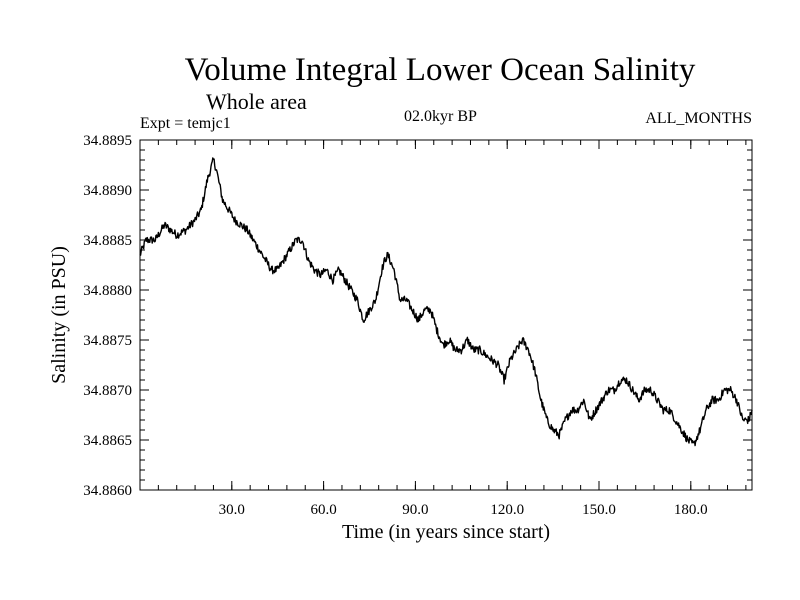 This screenshot has width=800, height=600. I want to click on x-tick-label: 60.0, so click(323, 510).